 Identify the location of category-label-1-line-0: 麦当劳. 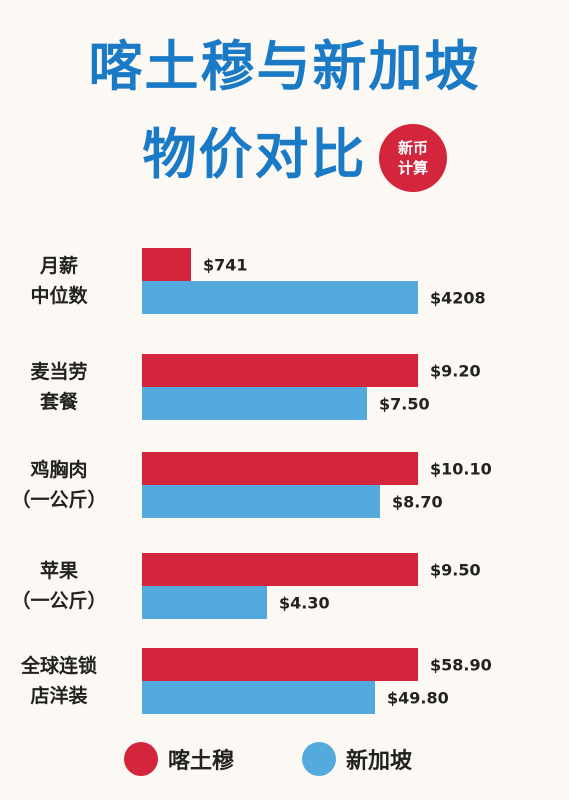
(59, 372).